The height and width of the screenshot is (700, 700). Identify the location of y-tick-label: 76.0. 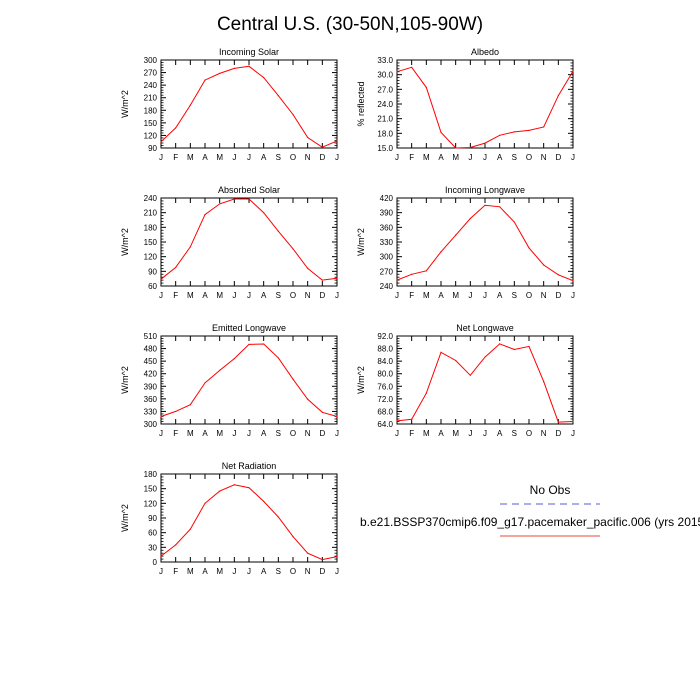
(385, 386).